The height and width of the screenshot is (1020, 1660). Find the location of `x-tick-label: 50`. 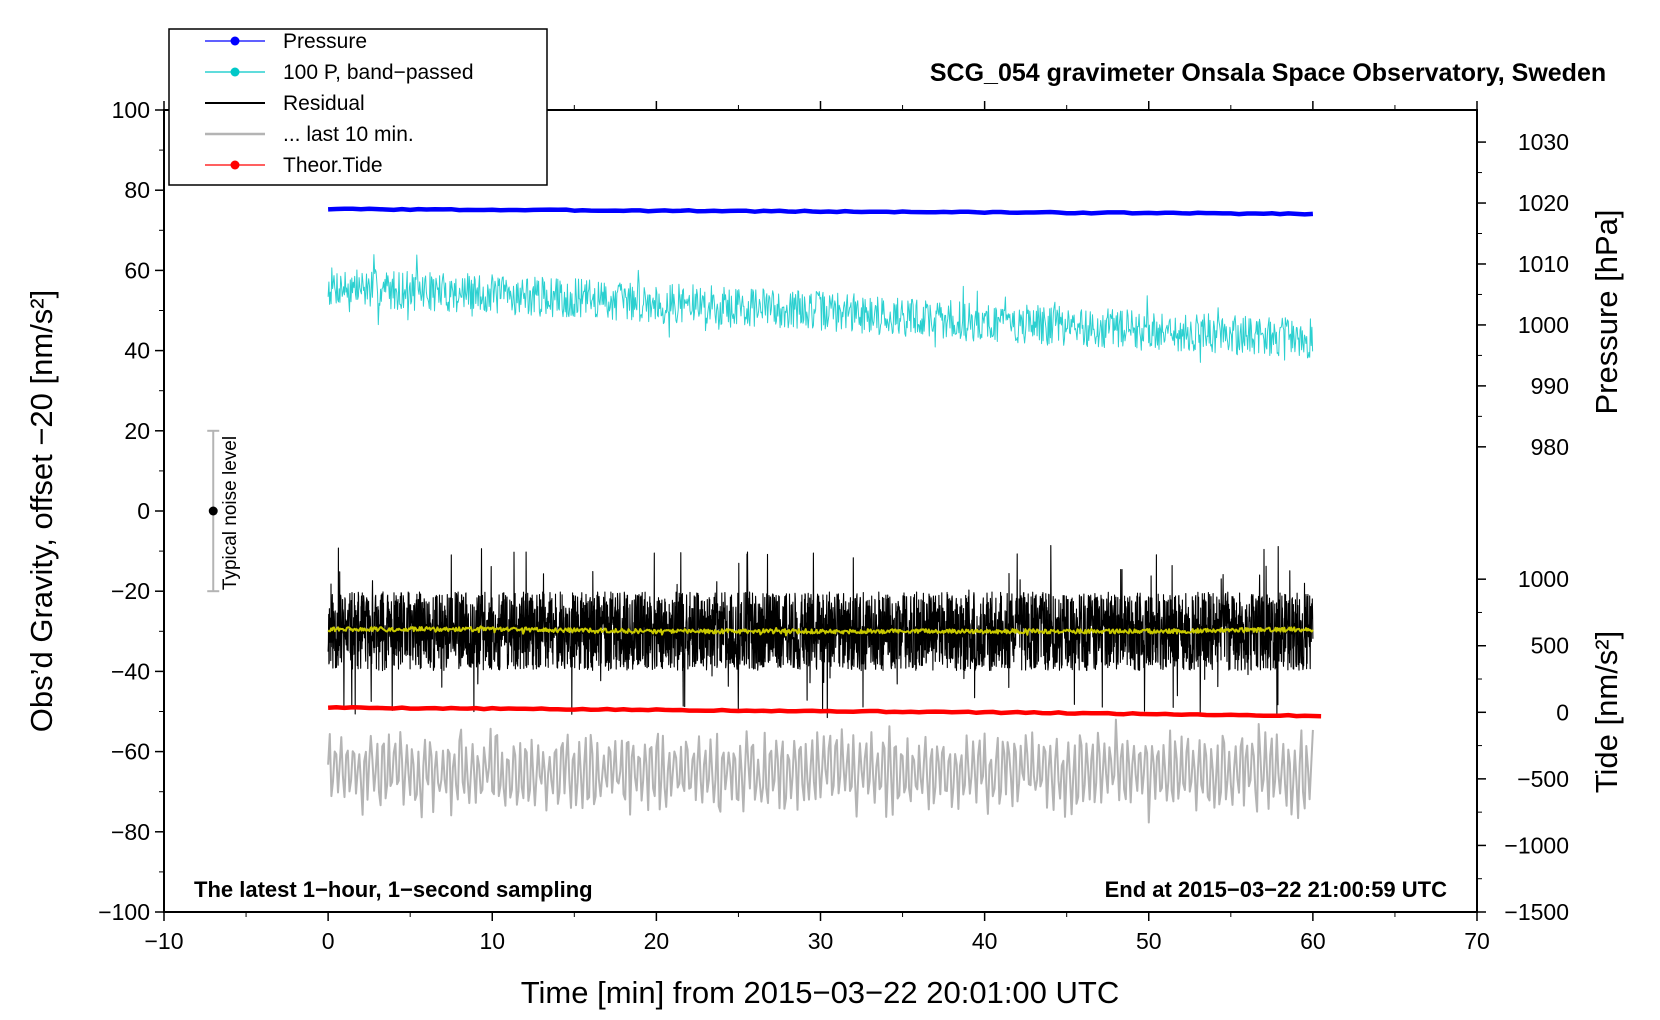

x-tick-label: 50 is located at coordinates (1149, 941).